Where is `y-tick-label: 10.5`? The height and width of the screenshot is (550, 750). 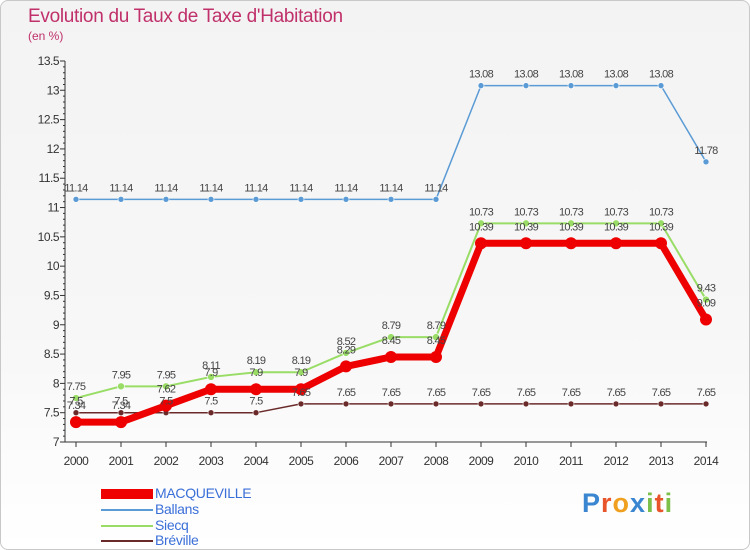
y-tick-label: 10.5 is located at coordinates (49, 237).